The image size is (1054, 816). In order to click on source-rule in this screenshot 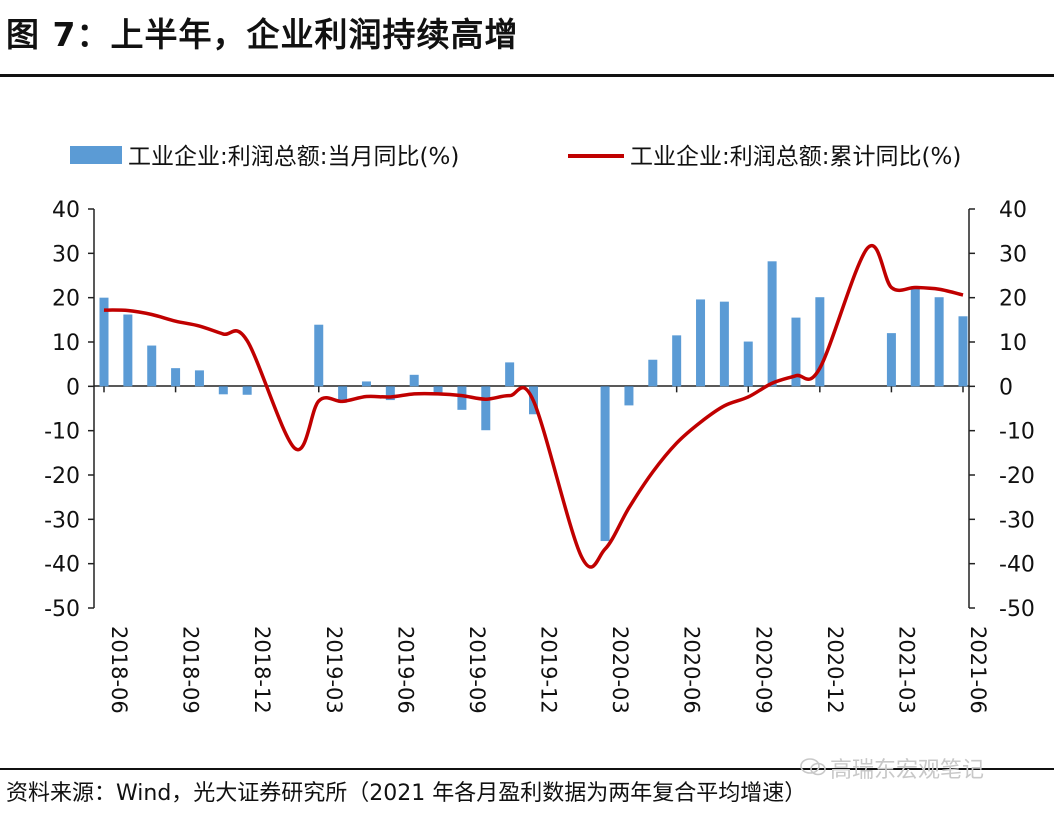, I will do `click(527, 769)`.